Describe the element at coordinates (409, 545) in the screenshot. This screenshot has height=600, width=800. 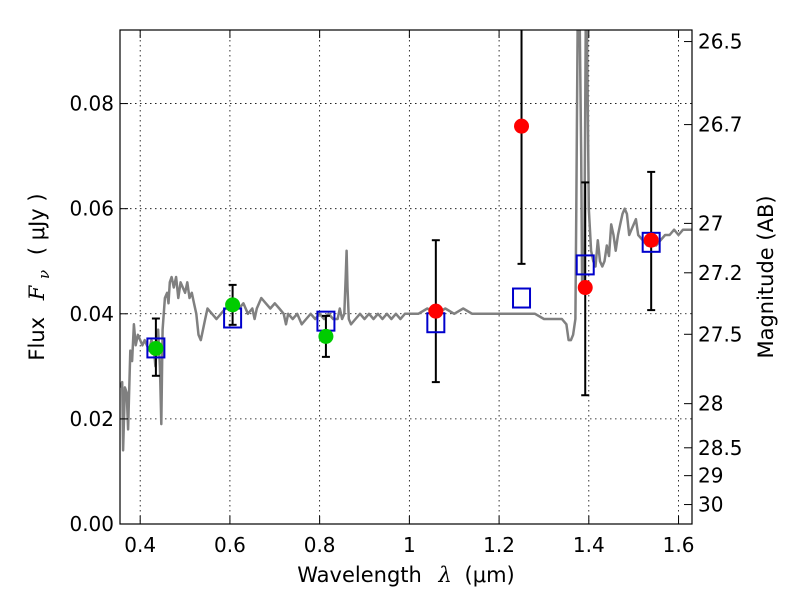
I see `x-tick-label: 1` at that location.